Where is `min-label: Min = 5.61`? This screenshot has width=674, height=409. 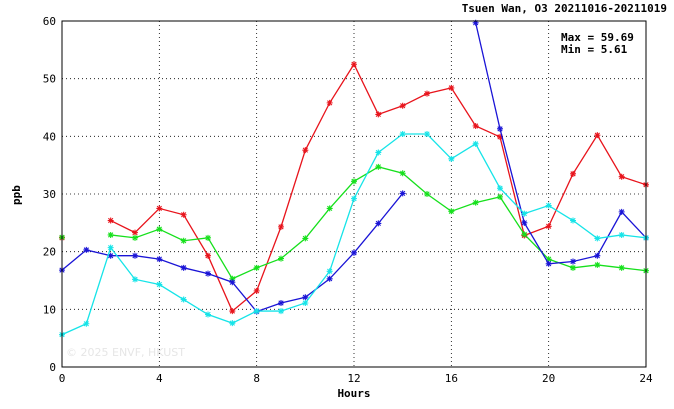 min-label: Min = 5.61 is located at coordinates (594, 49).